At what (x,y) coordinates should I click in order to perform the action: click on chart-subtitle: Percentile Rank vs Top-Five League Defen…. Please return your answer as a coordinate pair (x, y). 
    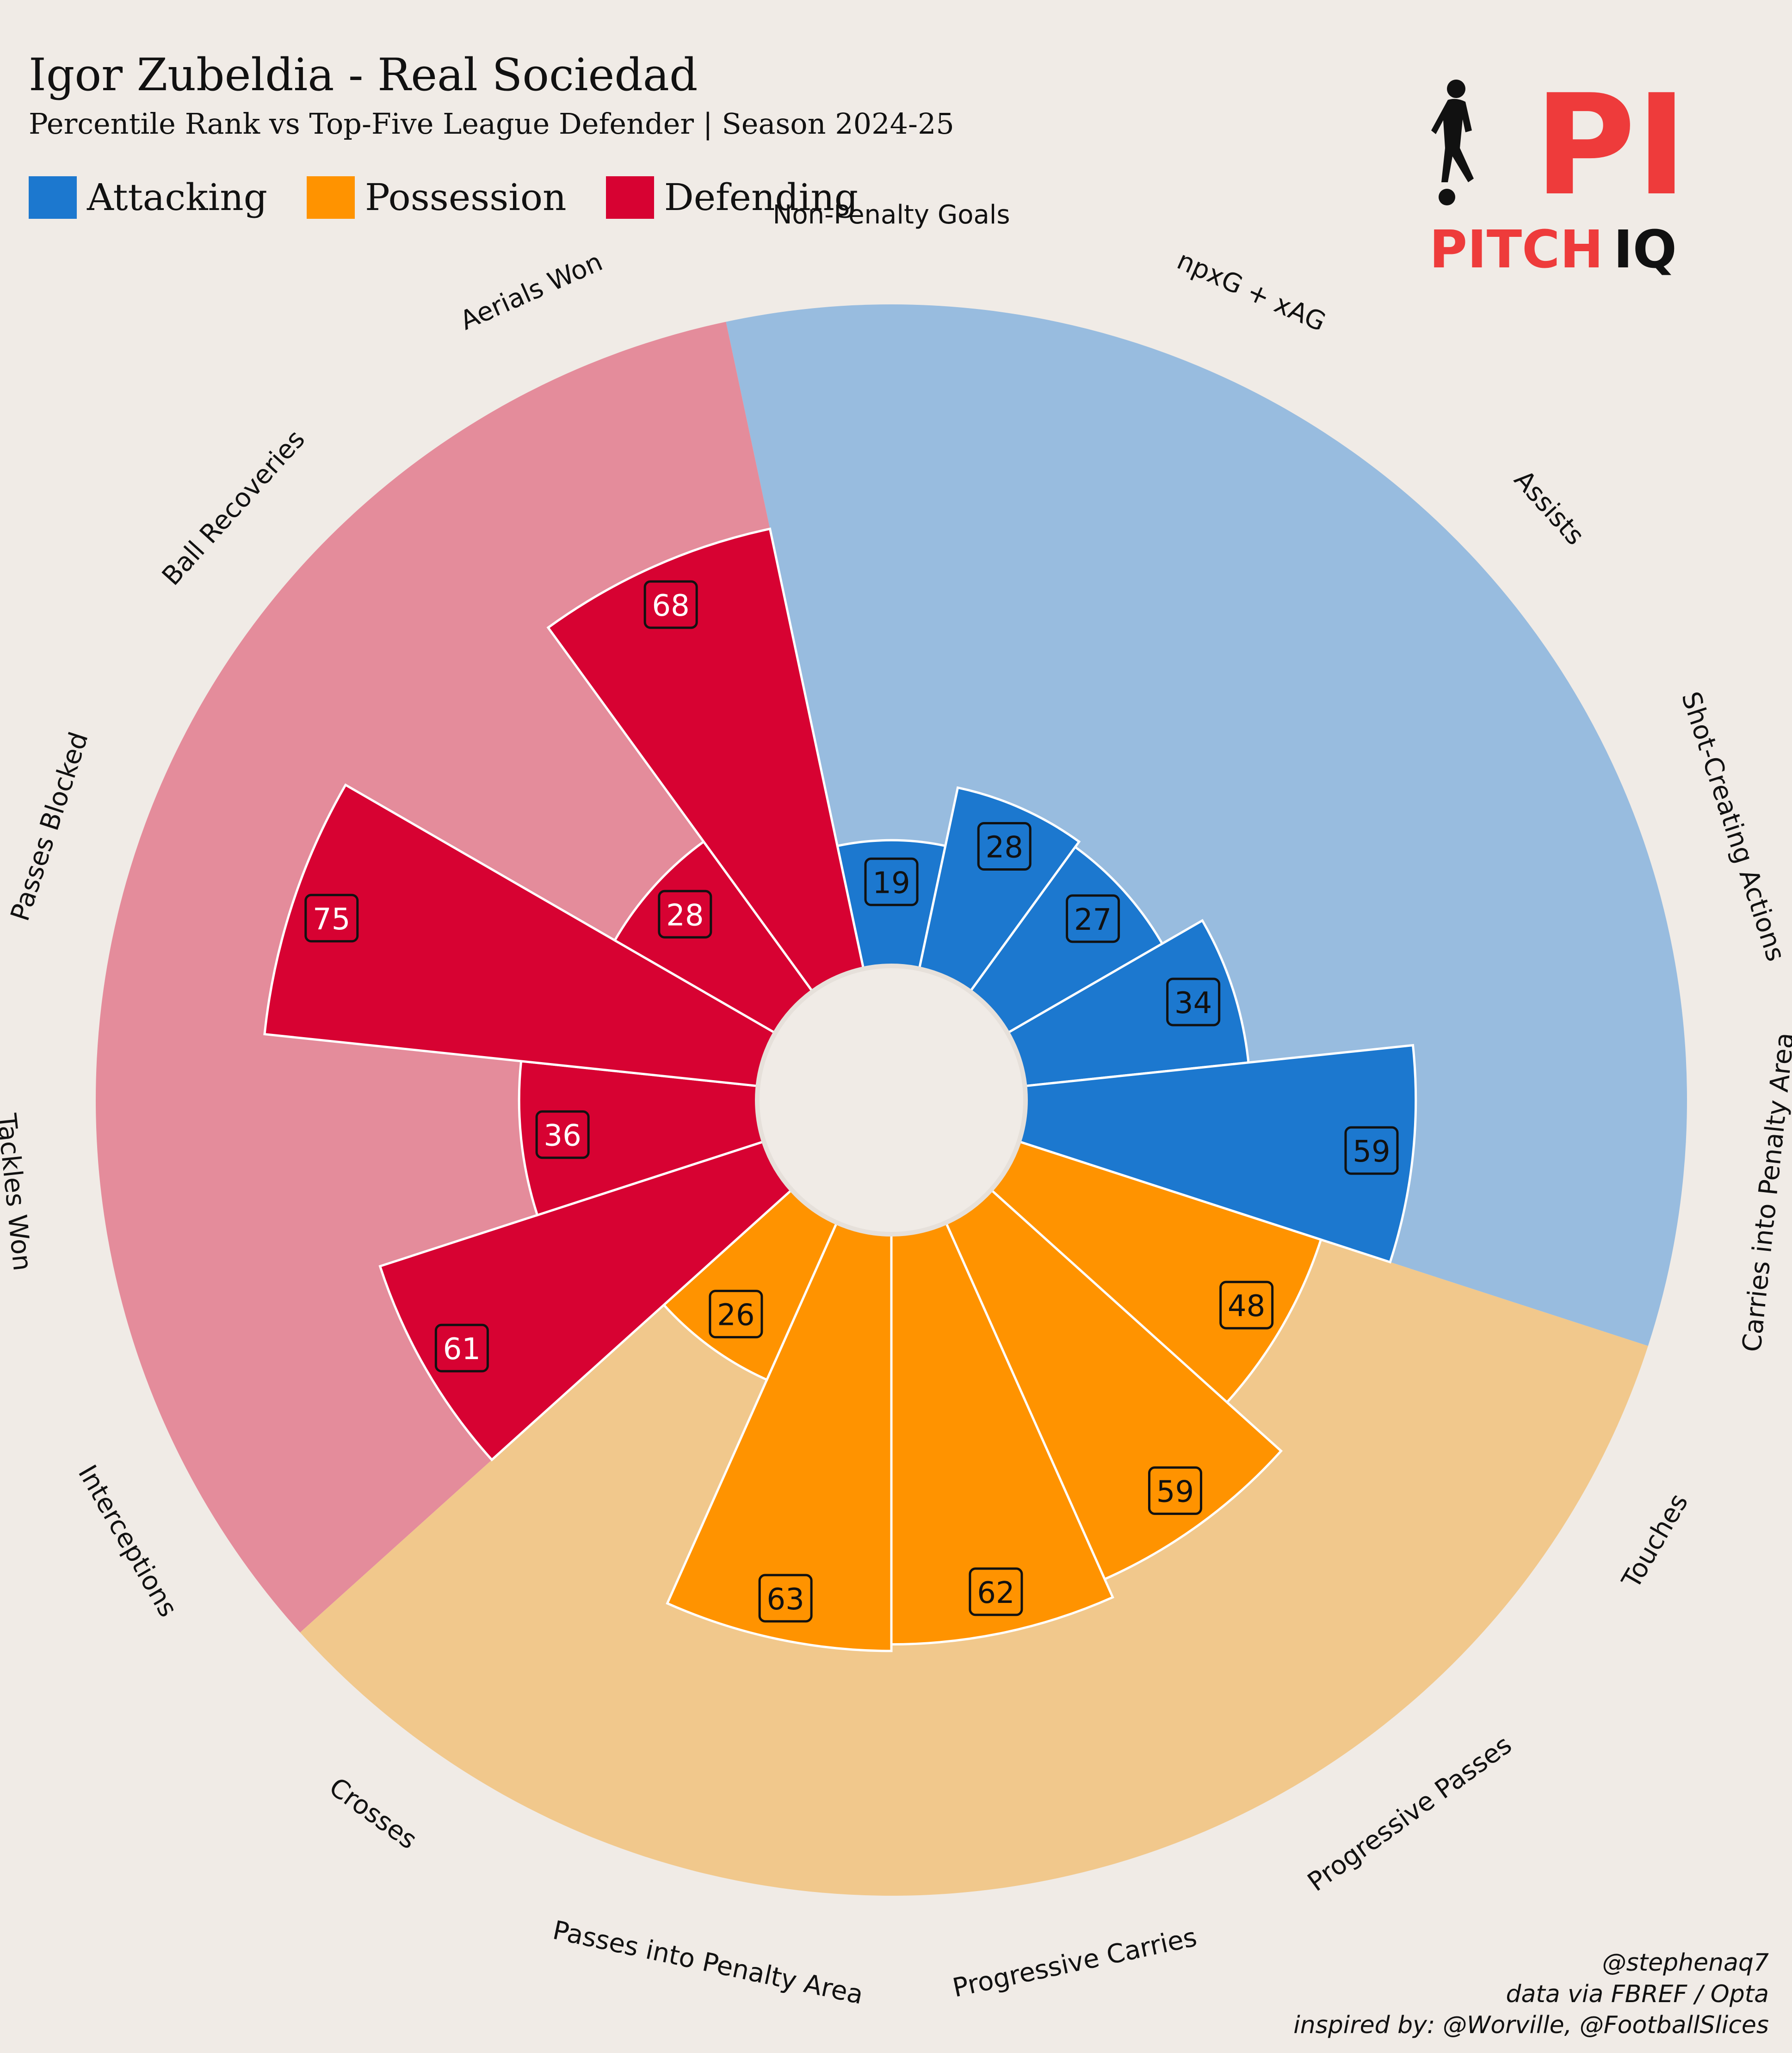
    Looking at the image, I should click on (491, 123).